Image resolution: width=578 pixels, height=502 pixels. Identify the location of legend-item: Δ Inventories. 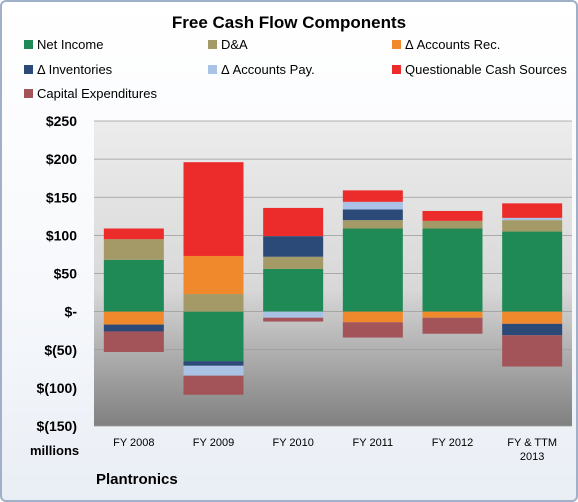
(68, 69).